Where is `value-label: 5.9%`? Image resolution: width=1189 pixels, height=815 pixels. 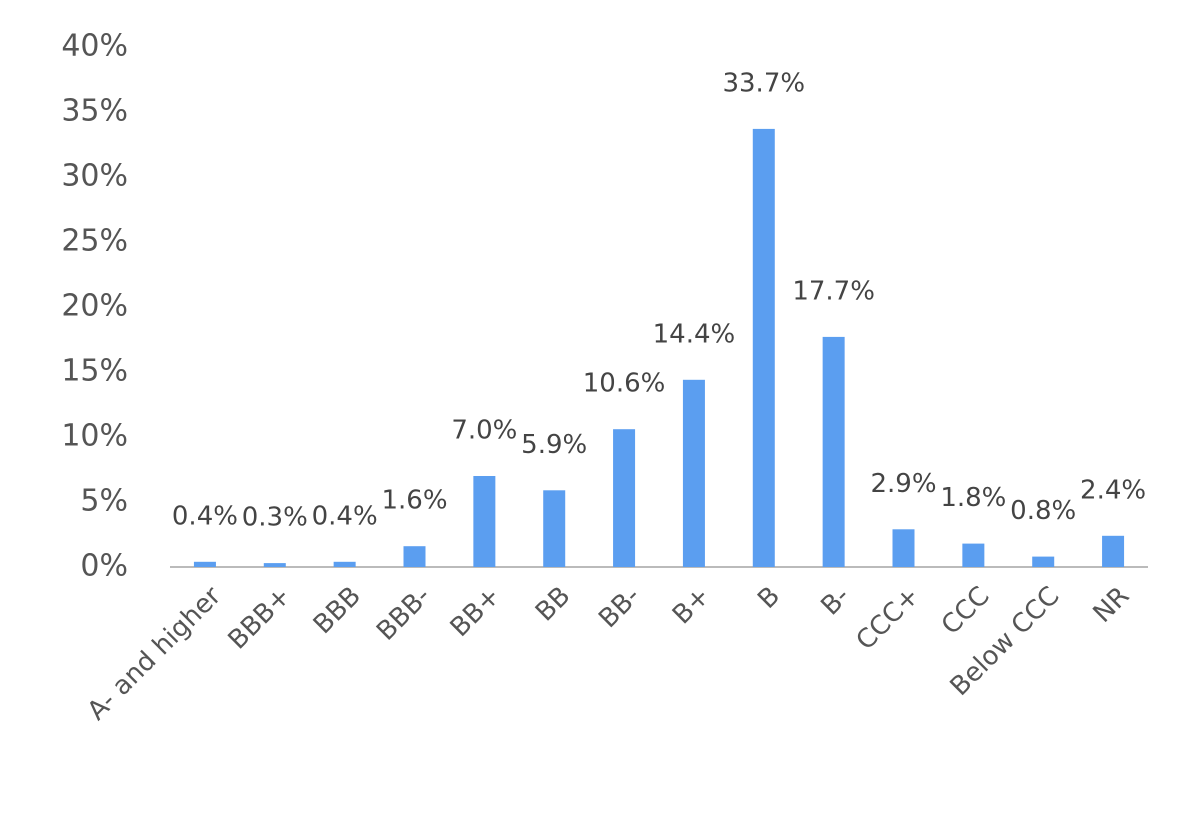
value-label: 5.9% is located at coordinates (554, 445).